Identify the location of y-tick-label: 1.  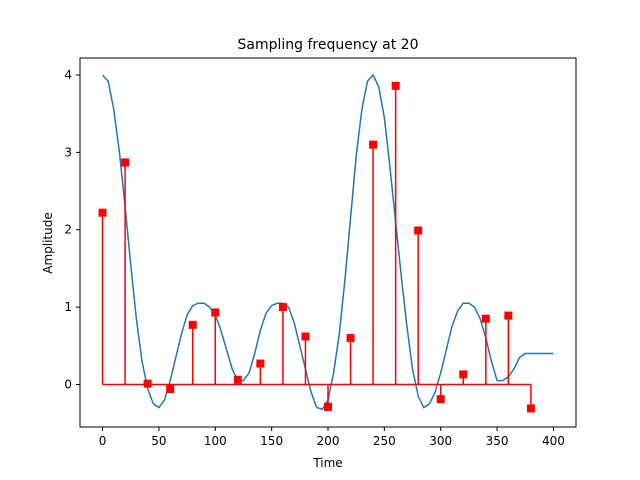
(68, 307).